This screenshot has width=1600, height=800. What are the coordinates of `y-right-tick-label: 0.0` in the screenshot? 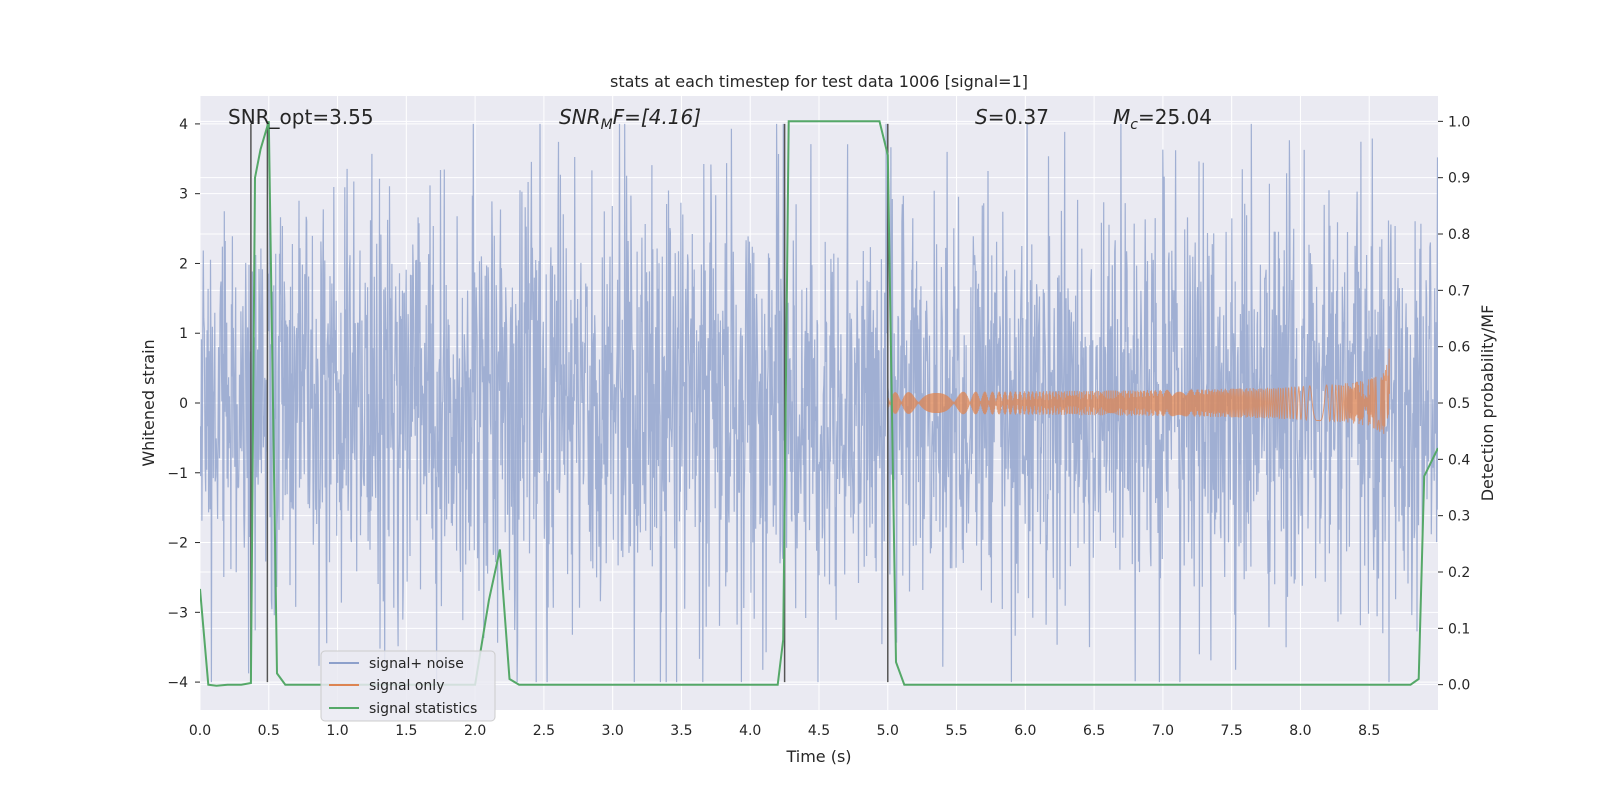 It's located at (1459, 686).